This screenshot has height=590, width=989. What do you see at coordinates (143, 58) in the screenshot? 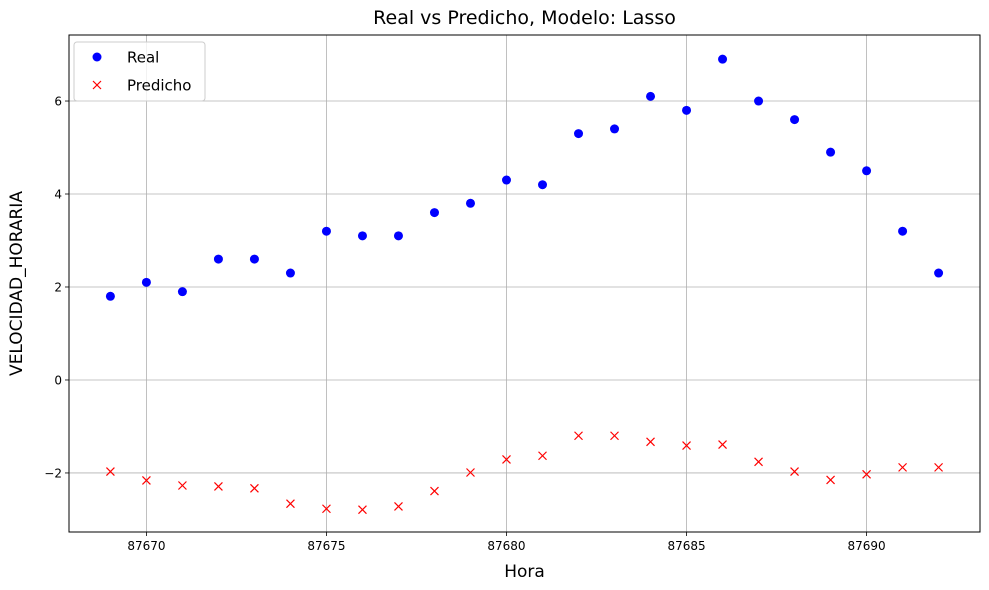
I see `legend-label-real: Real` at bounding box center [143, 58].